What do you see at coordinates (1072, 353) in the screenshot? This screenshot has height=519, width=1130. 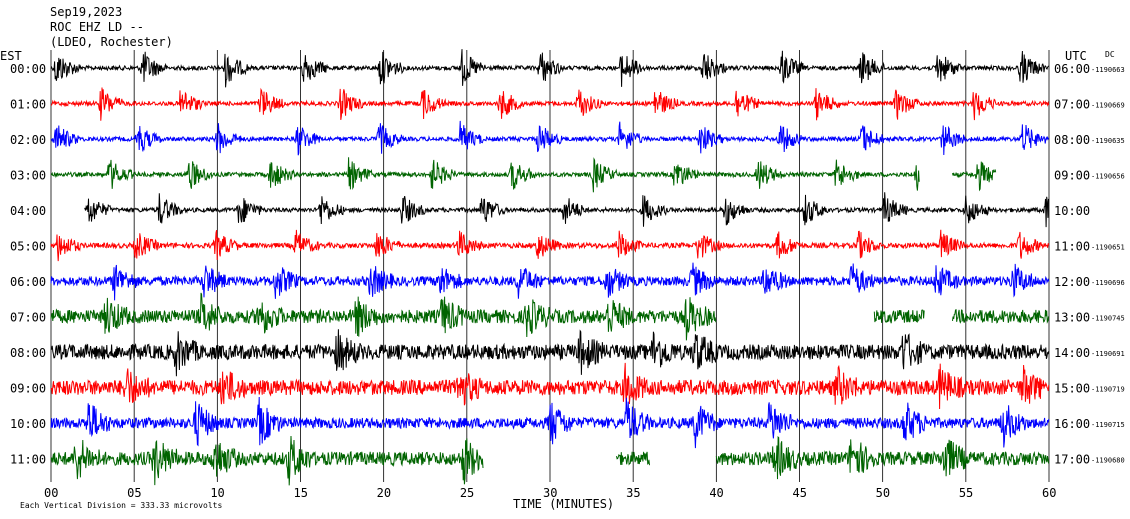 I see `utc-hour-label: 14:00` at bounding box center [1072, 353].